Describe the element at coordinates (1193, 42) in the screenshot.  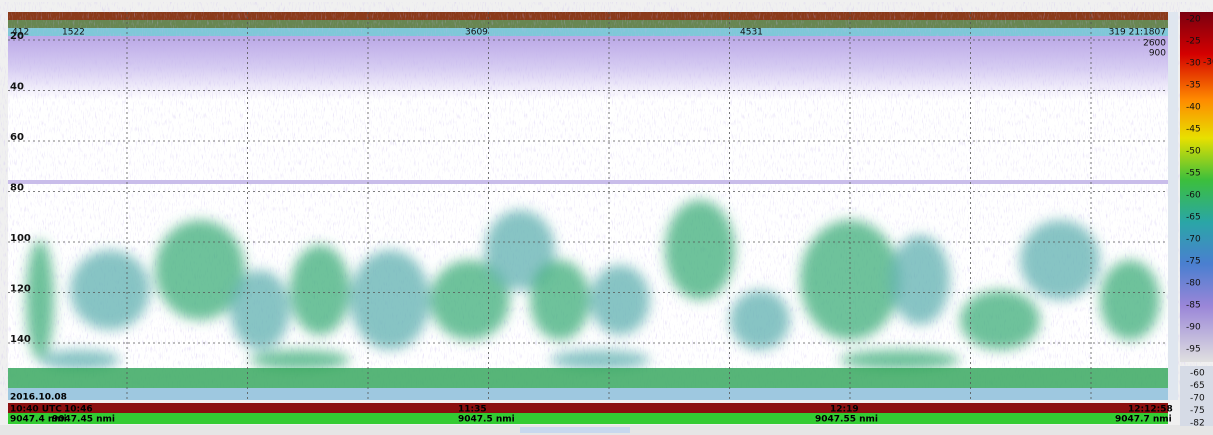
I see `scale-label: -25` at that location.